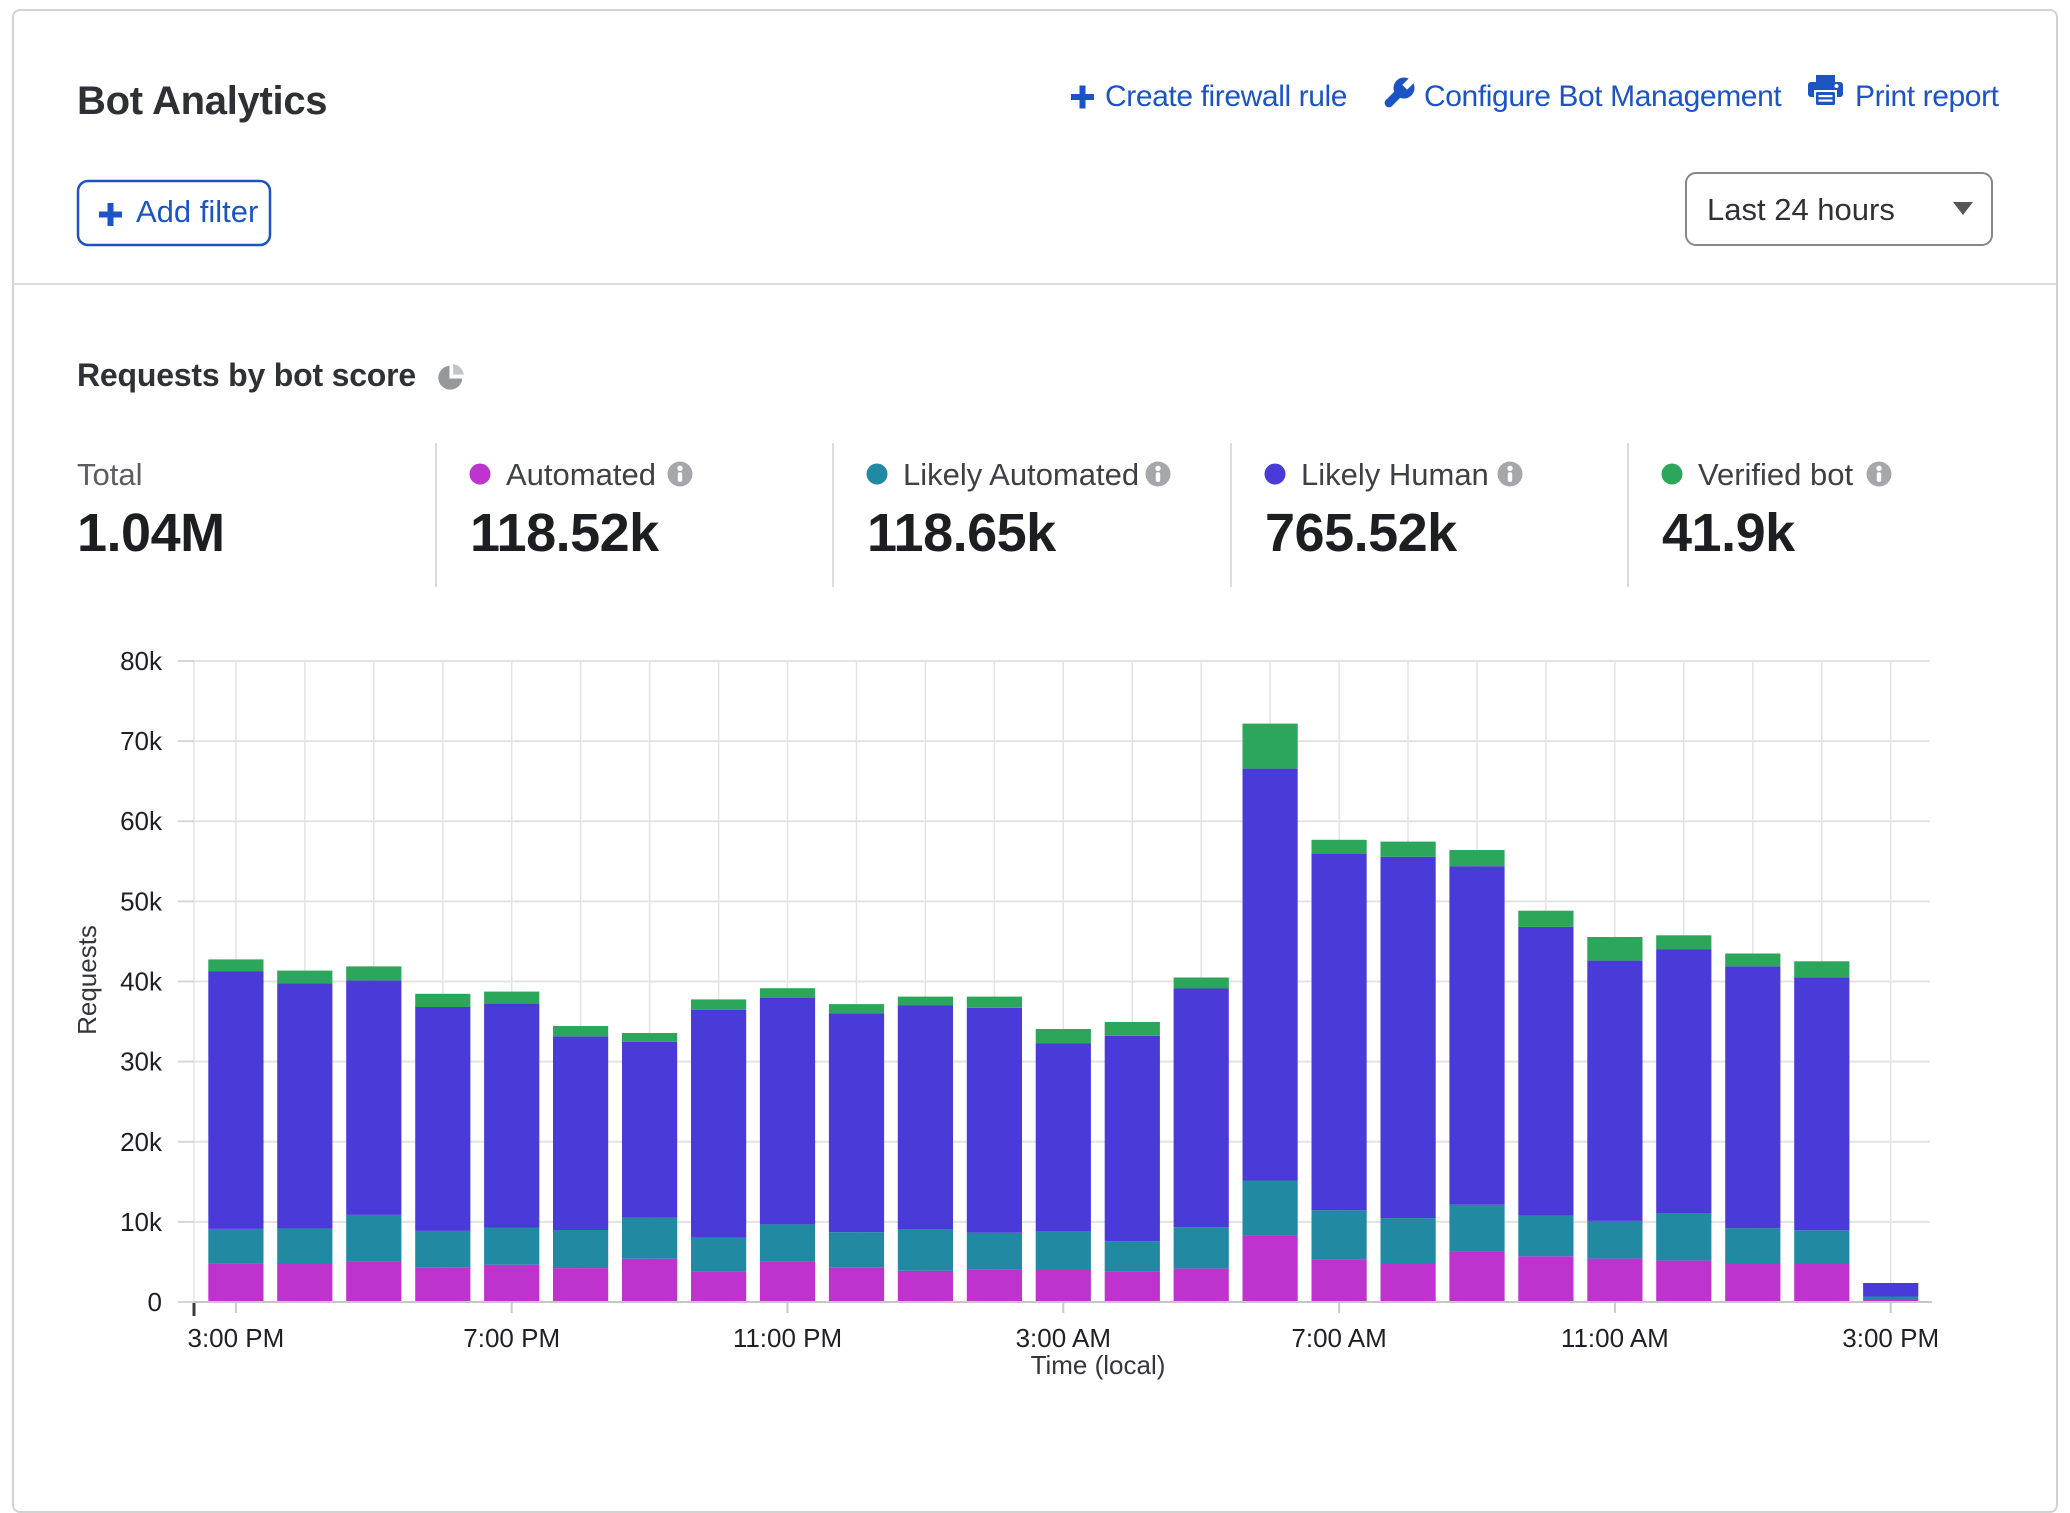 The width and height of the screenshot is (2070, 1513). I want to click on svg-text: 41.9k, so click(1729, 533).